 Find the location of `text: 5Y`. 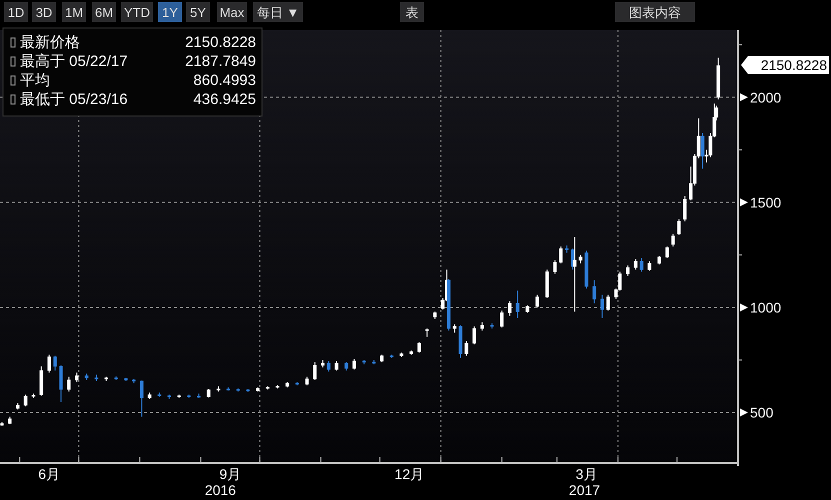

text: 5Y is located at coordinates (198, 12).